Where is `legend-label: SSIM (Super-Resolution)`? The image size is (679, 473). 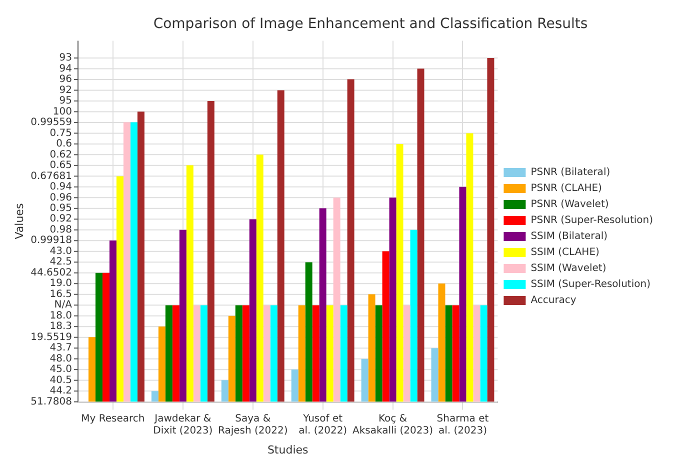
legend-label: SSIM (Super-Resolution) is located at coordinates (590, 284).